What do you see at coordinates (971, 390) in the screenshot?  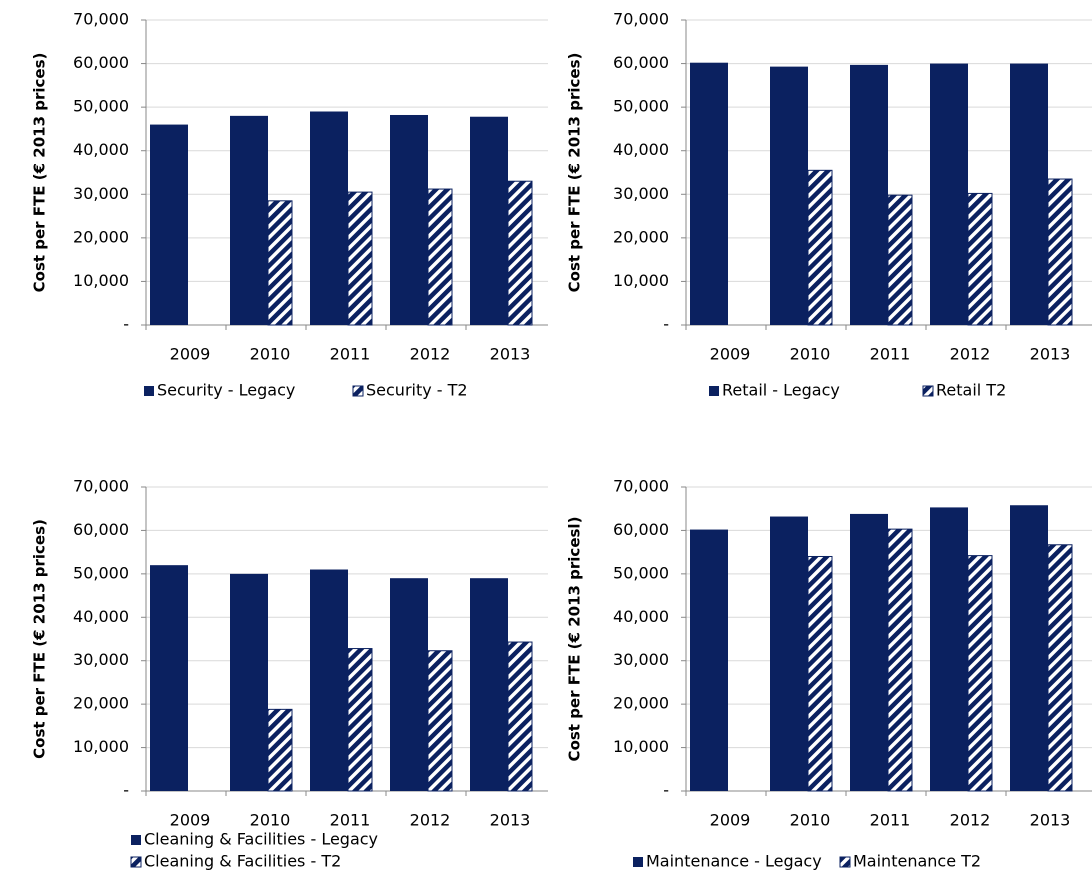 I see `legend-label: Retail T2` at bounding box center [971, 390].